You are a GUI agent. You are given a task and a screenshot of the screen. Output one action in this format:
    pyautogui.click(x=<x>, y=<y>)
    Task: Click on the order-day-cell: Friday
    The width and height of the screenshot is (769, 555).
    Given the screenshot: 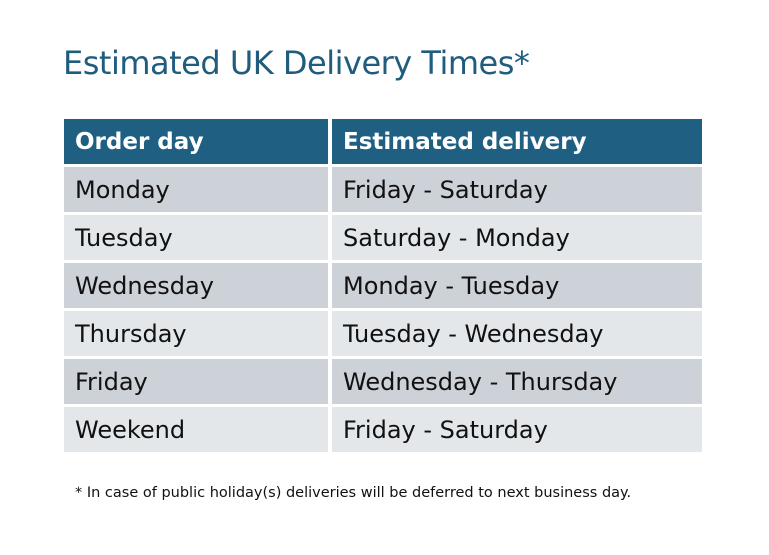 What is the action you would take?
    pyautogui.click(x=196, y=381)
    